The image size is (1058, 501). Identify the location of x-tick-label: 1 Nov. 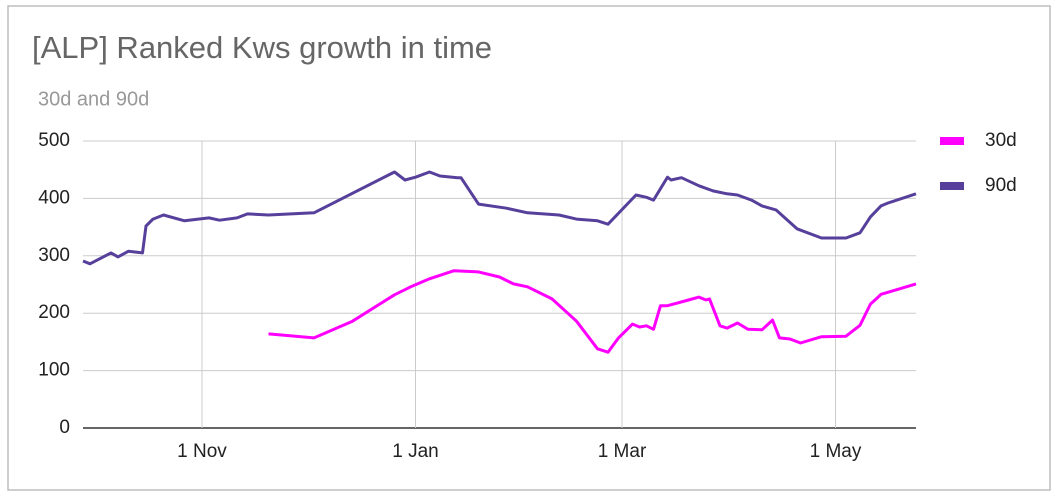
(202, 451).